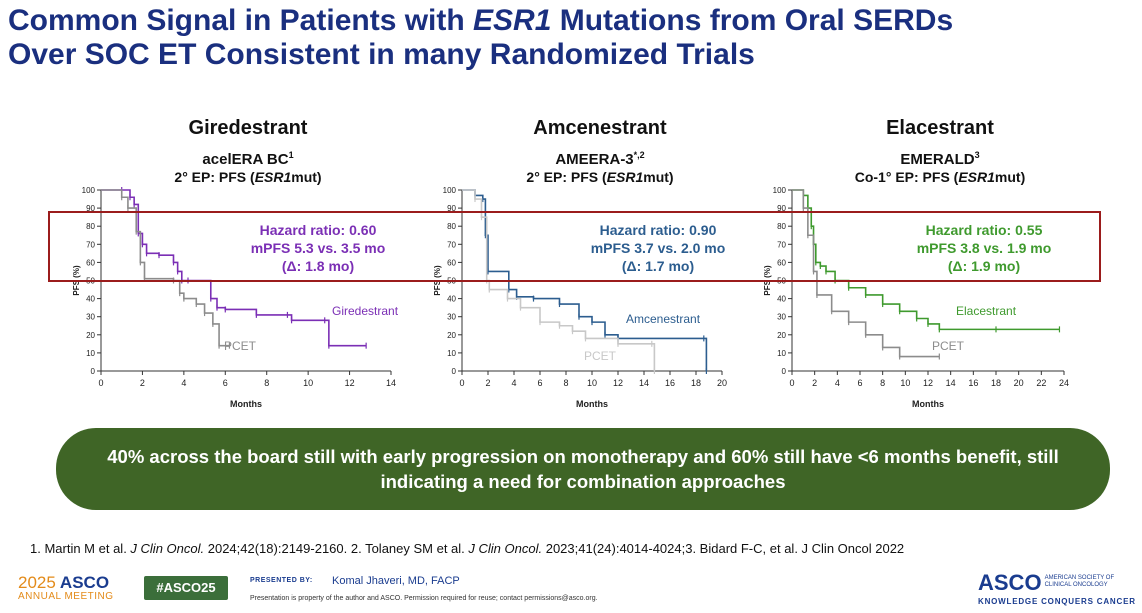  What do you see at coordinates (248, 159) in the screenshot?
I see `trial-name: acelERA BC1` at bounding box center [248, 159].